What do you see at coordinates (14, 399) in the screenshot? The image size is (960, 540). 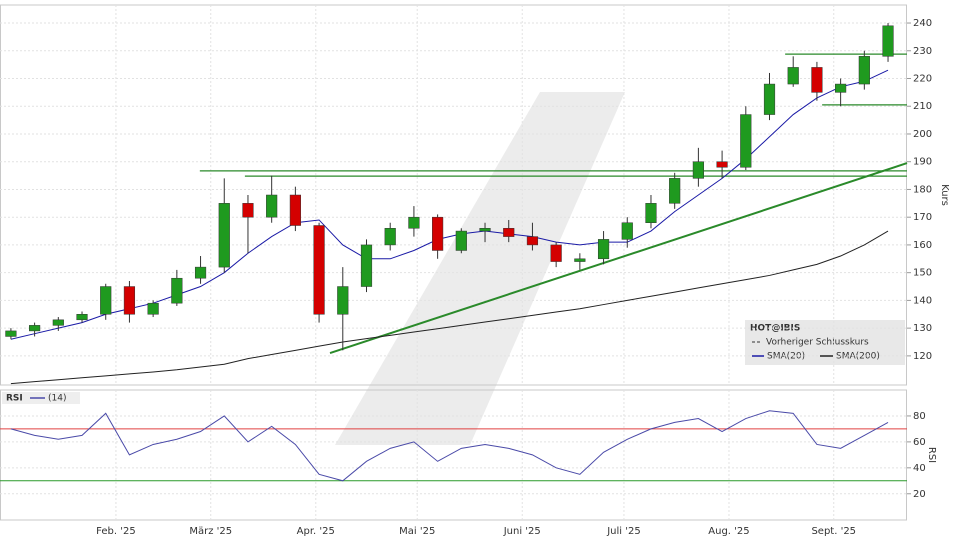 I see `rsi-title: RSI` at bounding box center [14, 399].